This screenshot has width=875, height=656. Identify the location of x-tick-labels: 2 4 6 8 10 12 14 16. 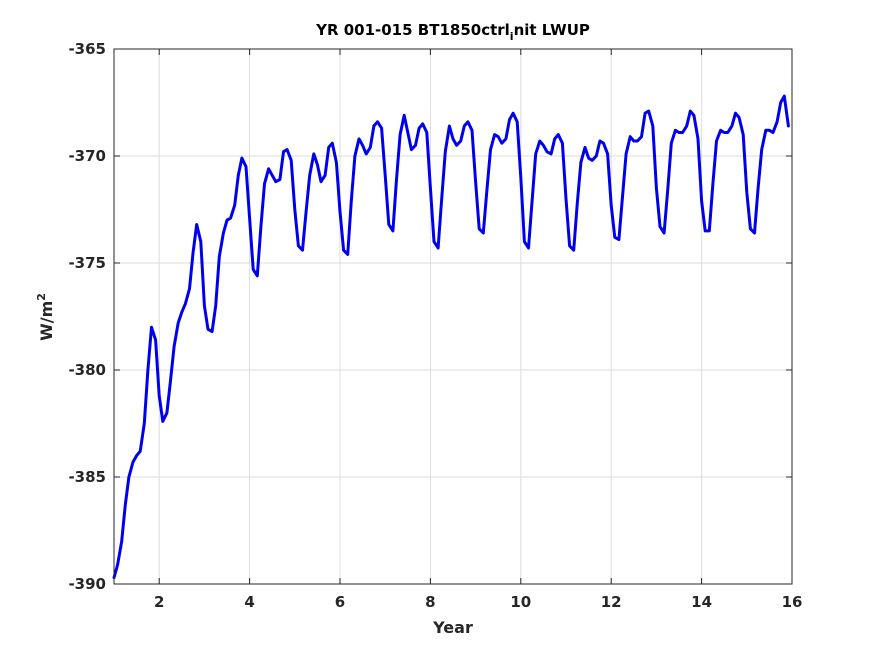
(478, 602).